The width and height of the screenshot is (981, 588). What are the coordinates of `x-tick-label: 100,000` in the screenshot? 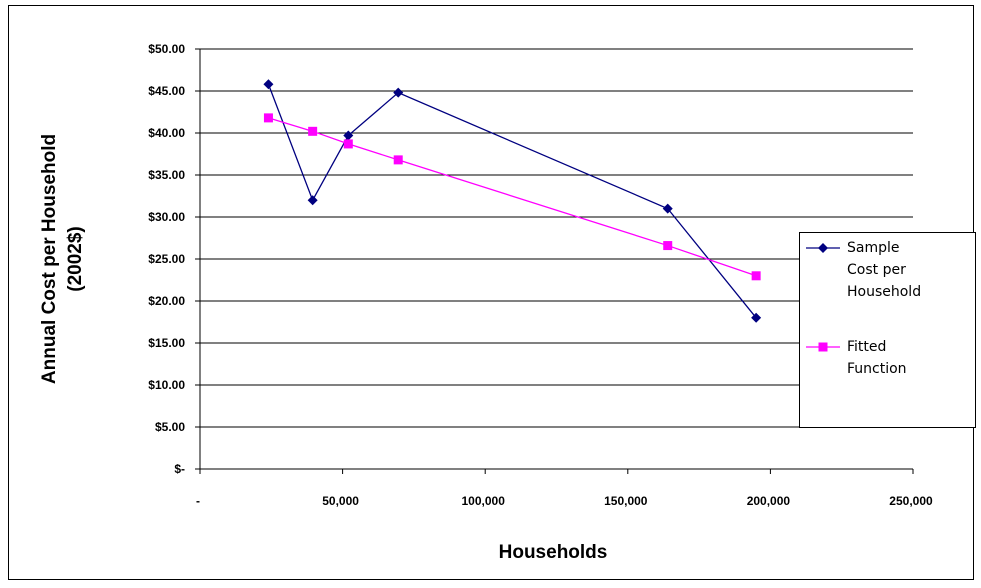 It's located at (484, 501).